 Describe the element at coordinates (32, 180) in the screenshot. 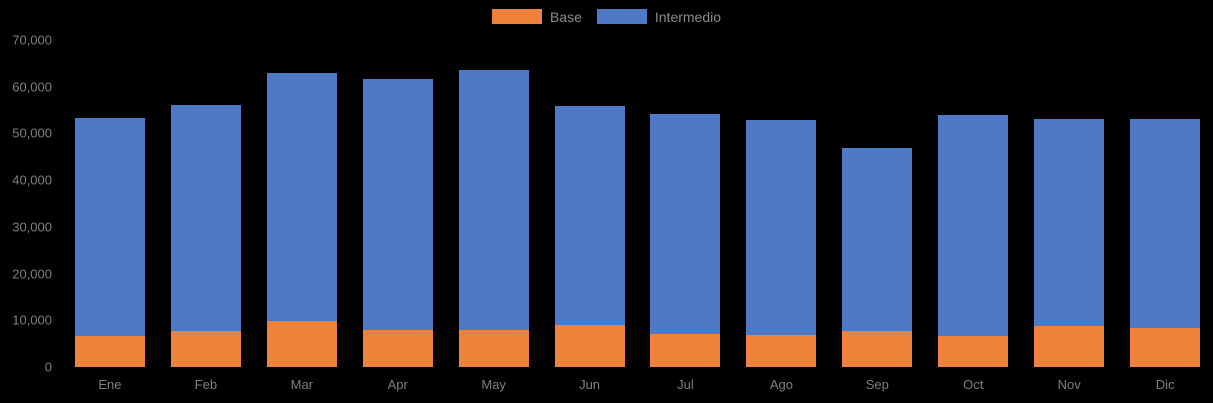

I see `y-tick-label: 40,000` at that location.